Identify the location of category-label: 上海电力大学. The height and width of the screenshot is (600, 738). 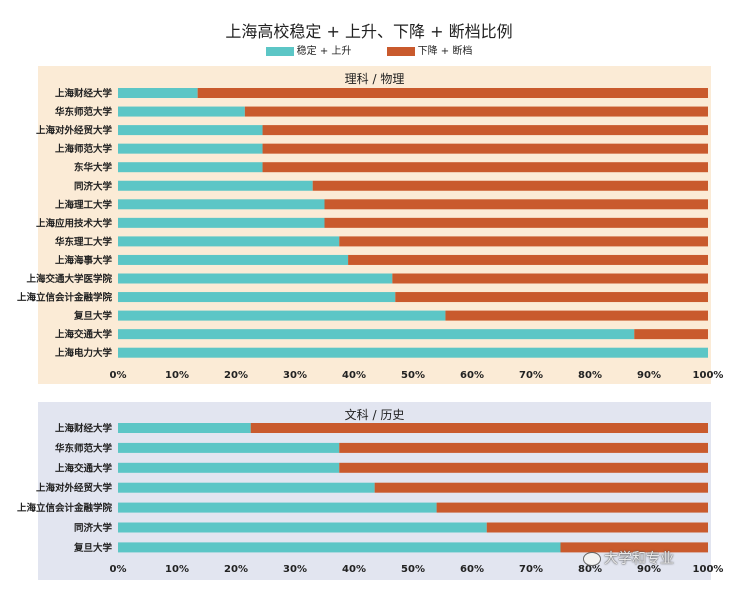
(84, 353).